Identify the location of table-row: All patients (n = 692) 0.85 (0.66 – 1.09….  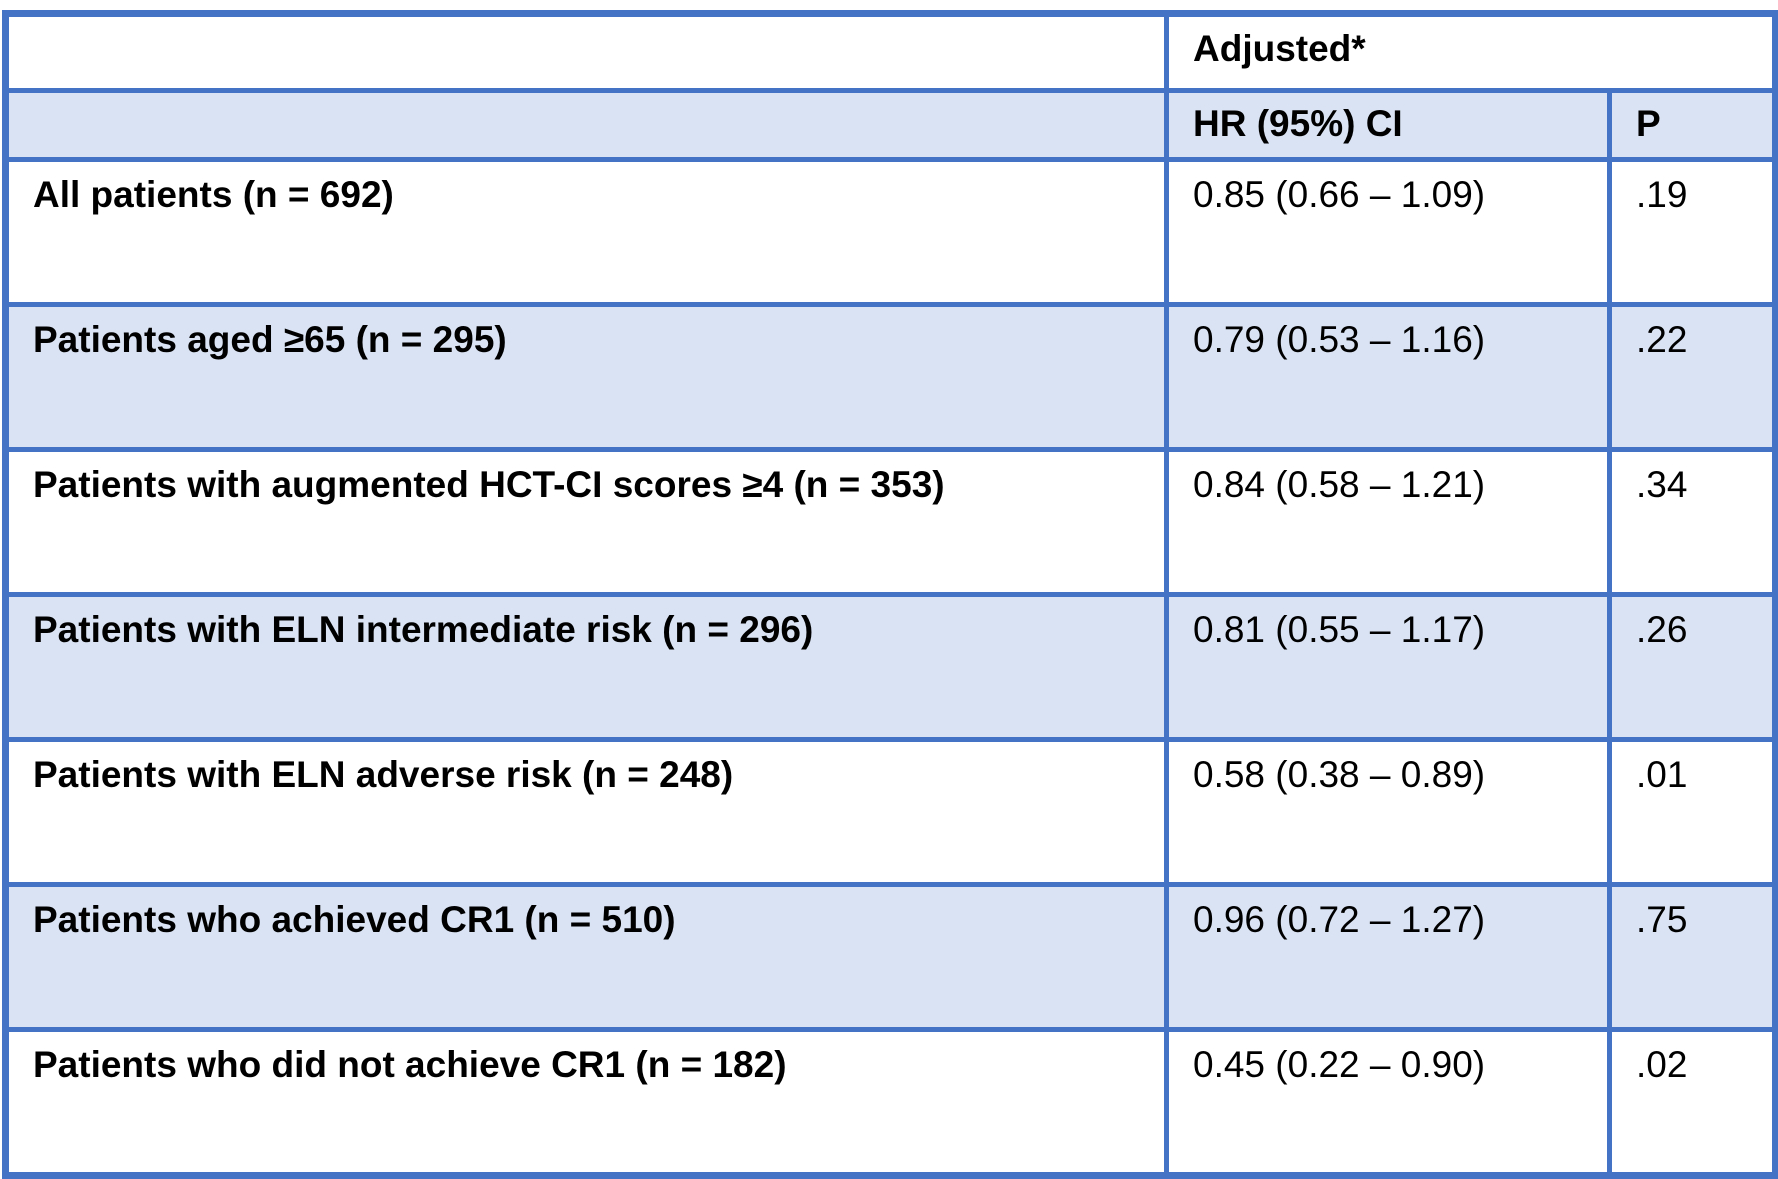
(890, 232).